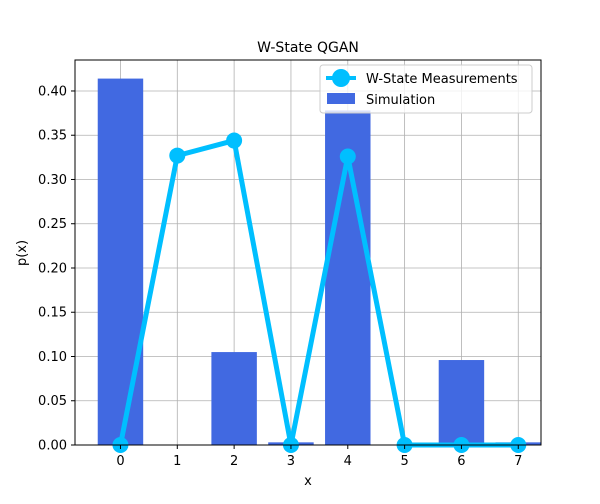  I want to click on legend: W-State Measurements Simulation, so click(426, 89).